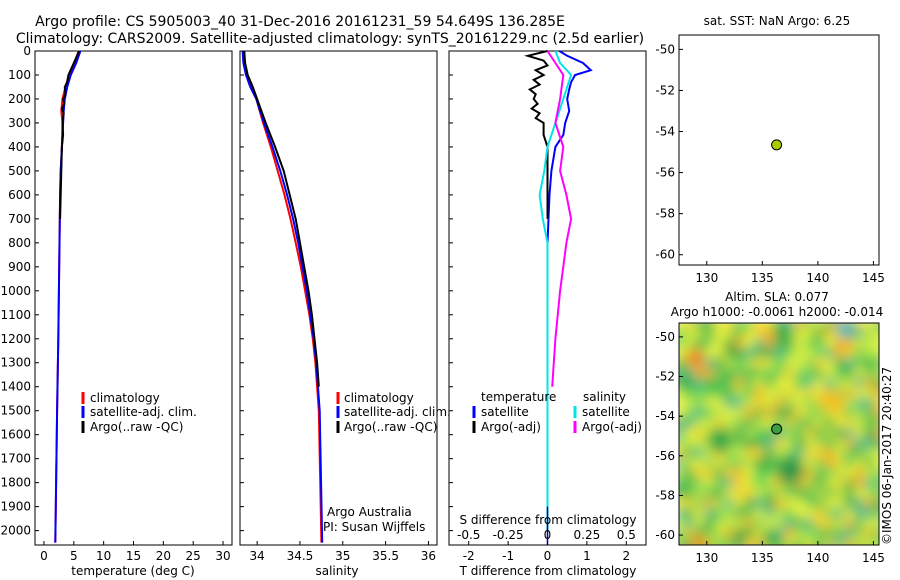 The image size is (900, 580). I want to click on sla-map-title-line2: Argo h1000: -0.0061 h2000: -0.014, so click(777, 312).